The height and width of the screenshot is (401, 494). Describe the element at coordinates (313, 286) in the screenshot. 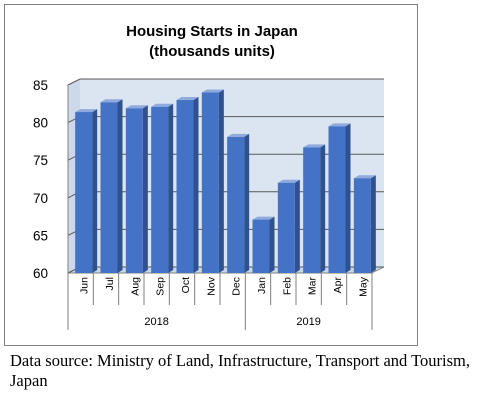

I see `x-tick-label: Mar` at that location.